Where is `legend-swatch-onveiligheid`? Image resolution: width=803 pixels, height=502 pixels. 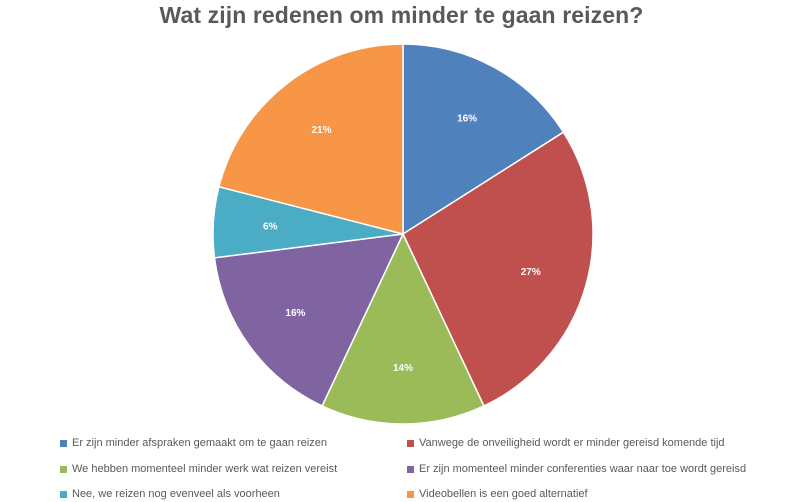
legend-swatch-onveiligheid is located at coordinates (410, 443).